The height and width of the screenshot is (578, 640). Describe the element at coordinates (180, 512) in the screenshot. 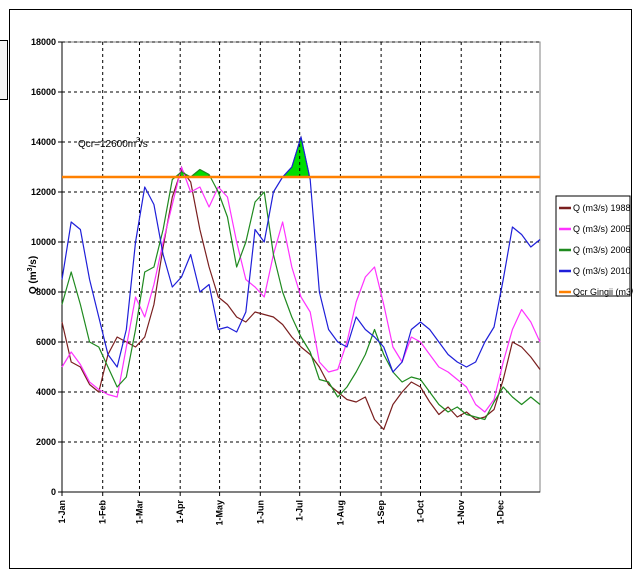

I see `x-tick-label: 1-Apr` at that location.